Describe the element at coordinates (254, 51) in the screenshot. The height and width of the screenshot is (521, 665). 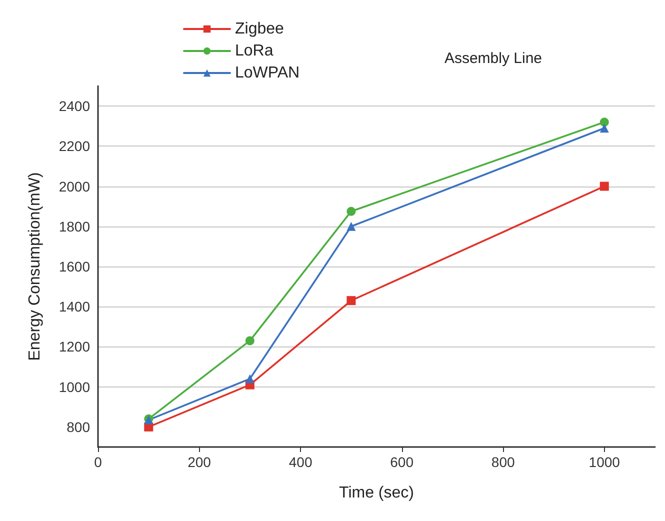
I see `legend-label: LoRa` at that location.